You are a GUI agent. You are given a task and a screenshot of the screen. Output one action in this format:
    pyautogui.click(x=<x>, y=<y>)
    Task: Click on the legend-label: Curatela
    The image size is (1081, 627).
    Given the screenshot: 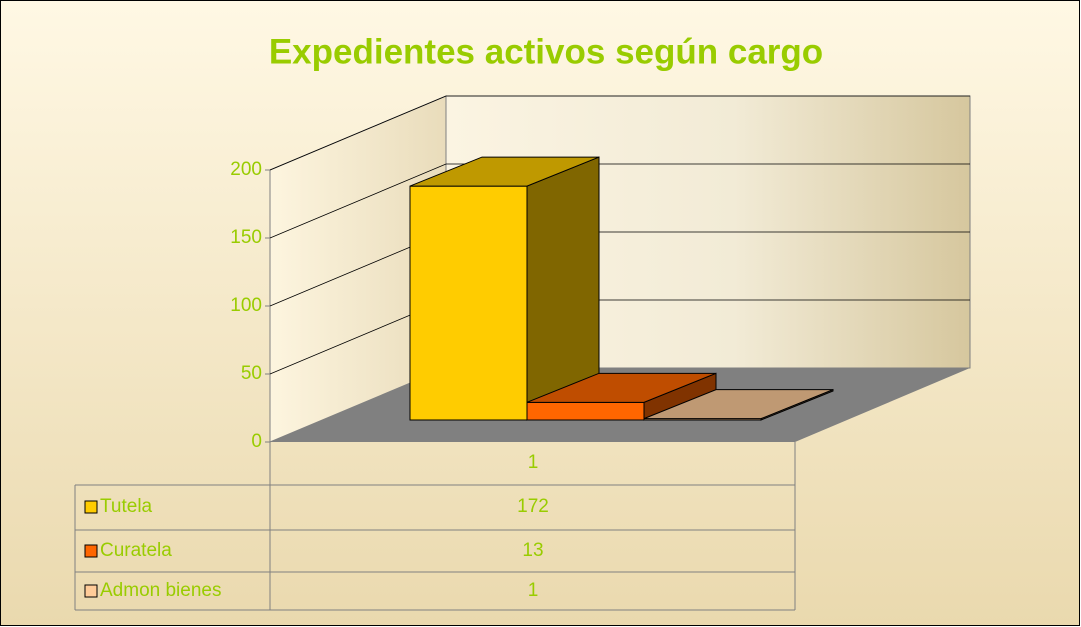 What is the action you would take?
    pyautogui.click(x=136, y=550)
    